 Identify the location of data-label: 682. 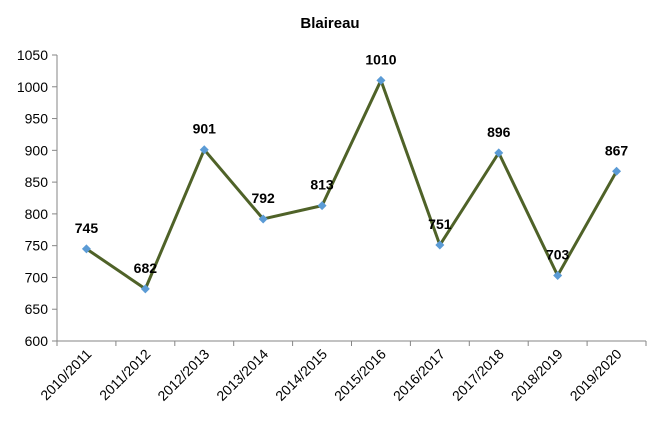
(146, 268).